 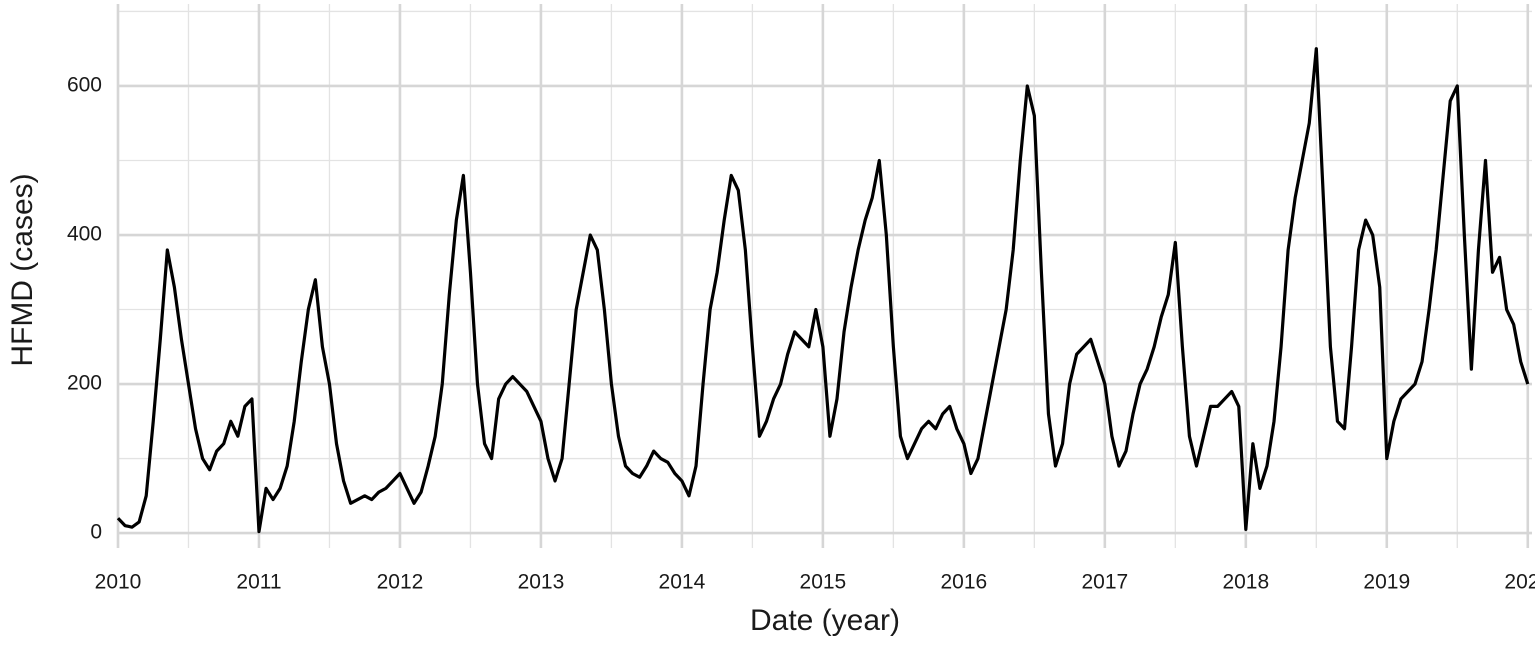 What do you see at coordinates (1245, 582) in the screenshot?
I see `x-tick-label: 2018` at bounding box center [1245, 582].